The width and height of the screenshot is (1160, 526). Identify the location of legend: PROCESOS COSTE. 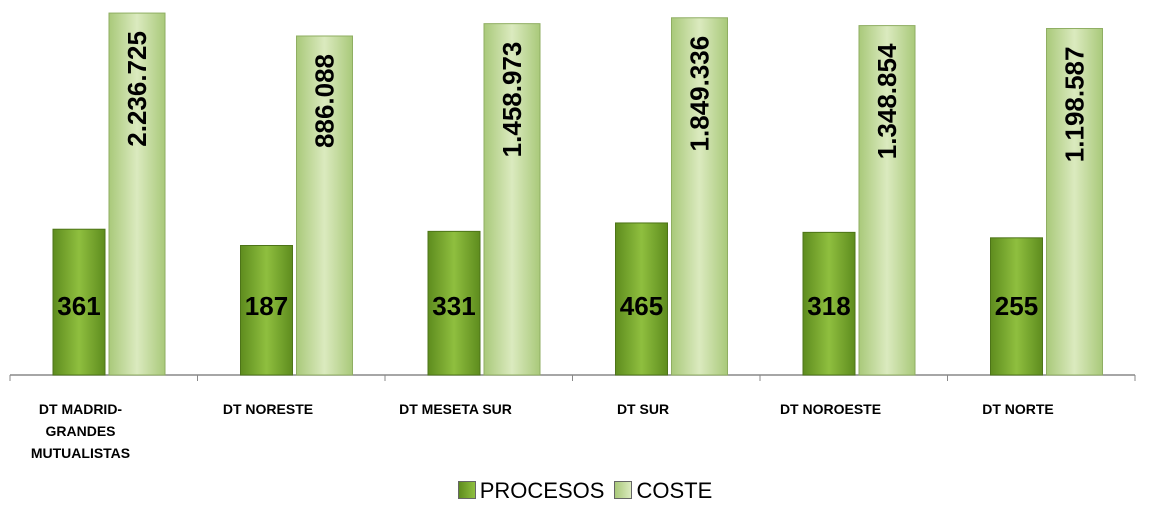
(580, 491).